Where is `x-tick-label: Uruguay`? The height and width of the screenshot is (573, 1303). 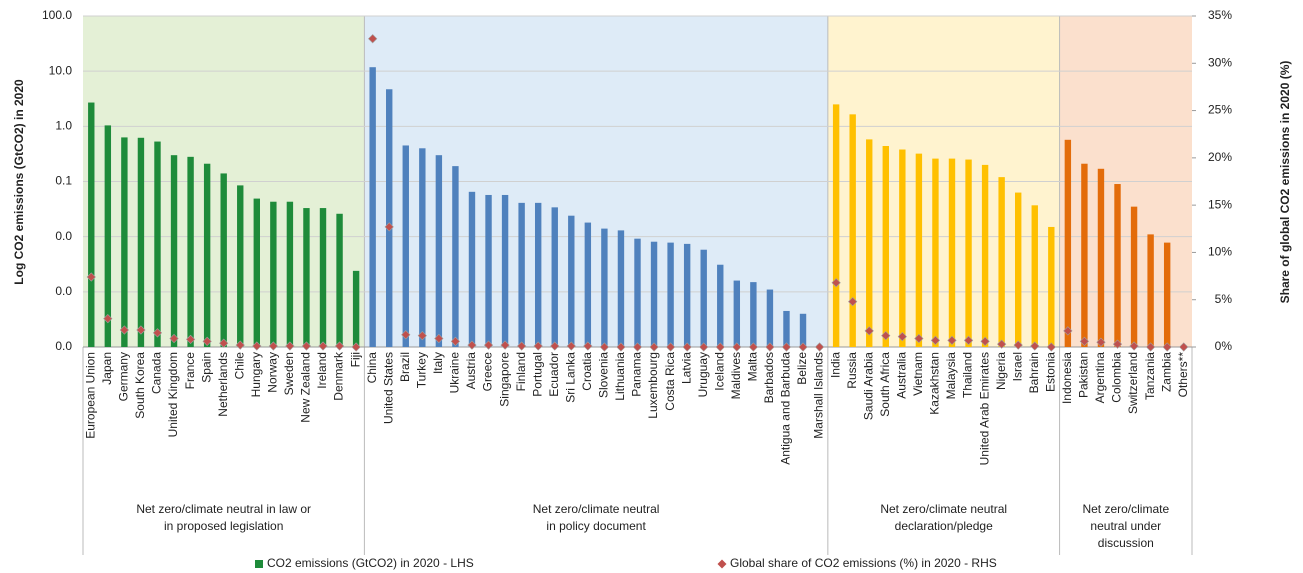 x-tick-label: Uruguay is located at coordinates (703, 374).